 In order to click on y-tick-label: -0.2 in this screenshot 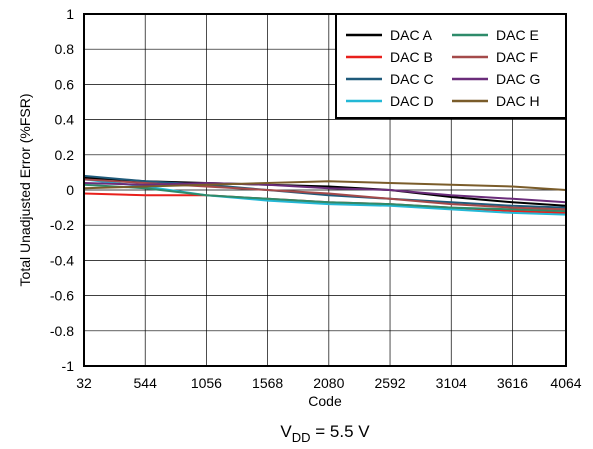, I will do `click(62, 225)`.